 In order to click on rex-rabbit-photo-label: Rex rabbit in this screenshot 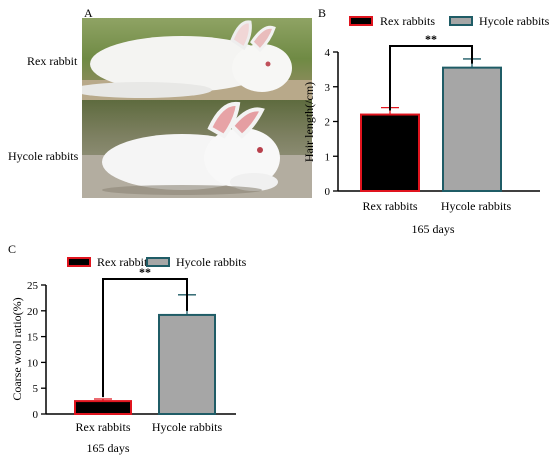, I will do `click(52, 61)`.